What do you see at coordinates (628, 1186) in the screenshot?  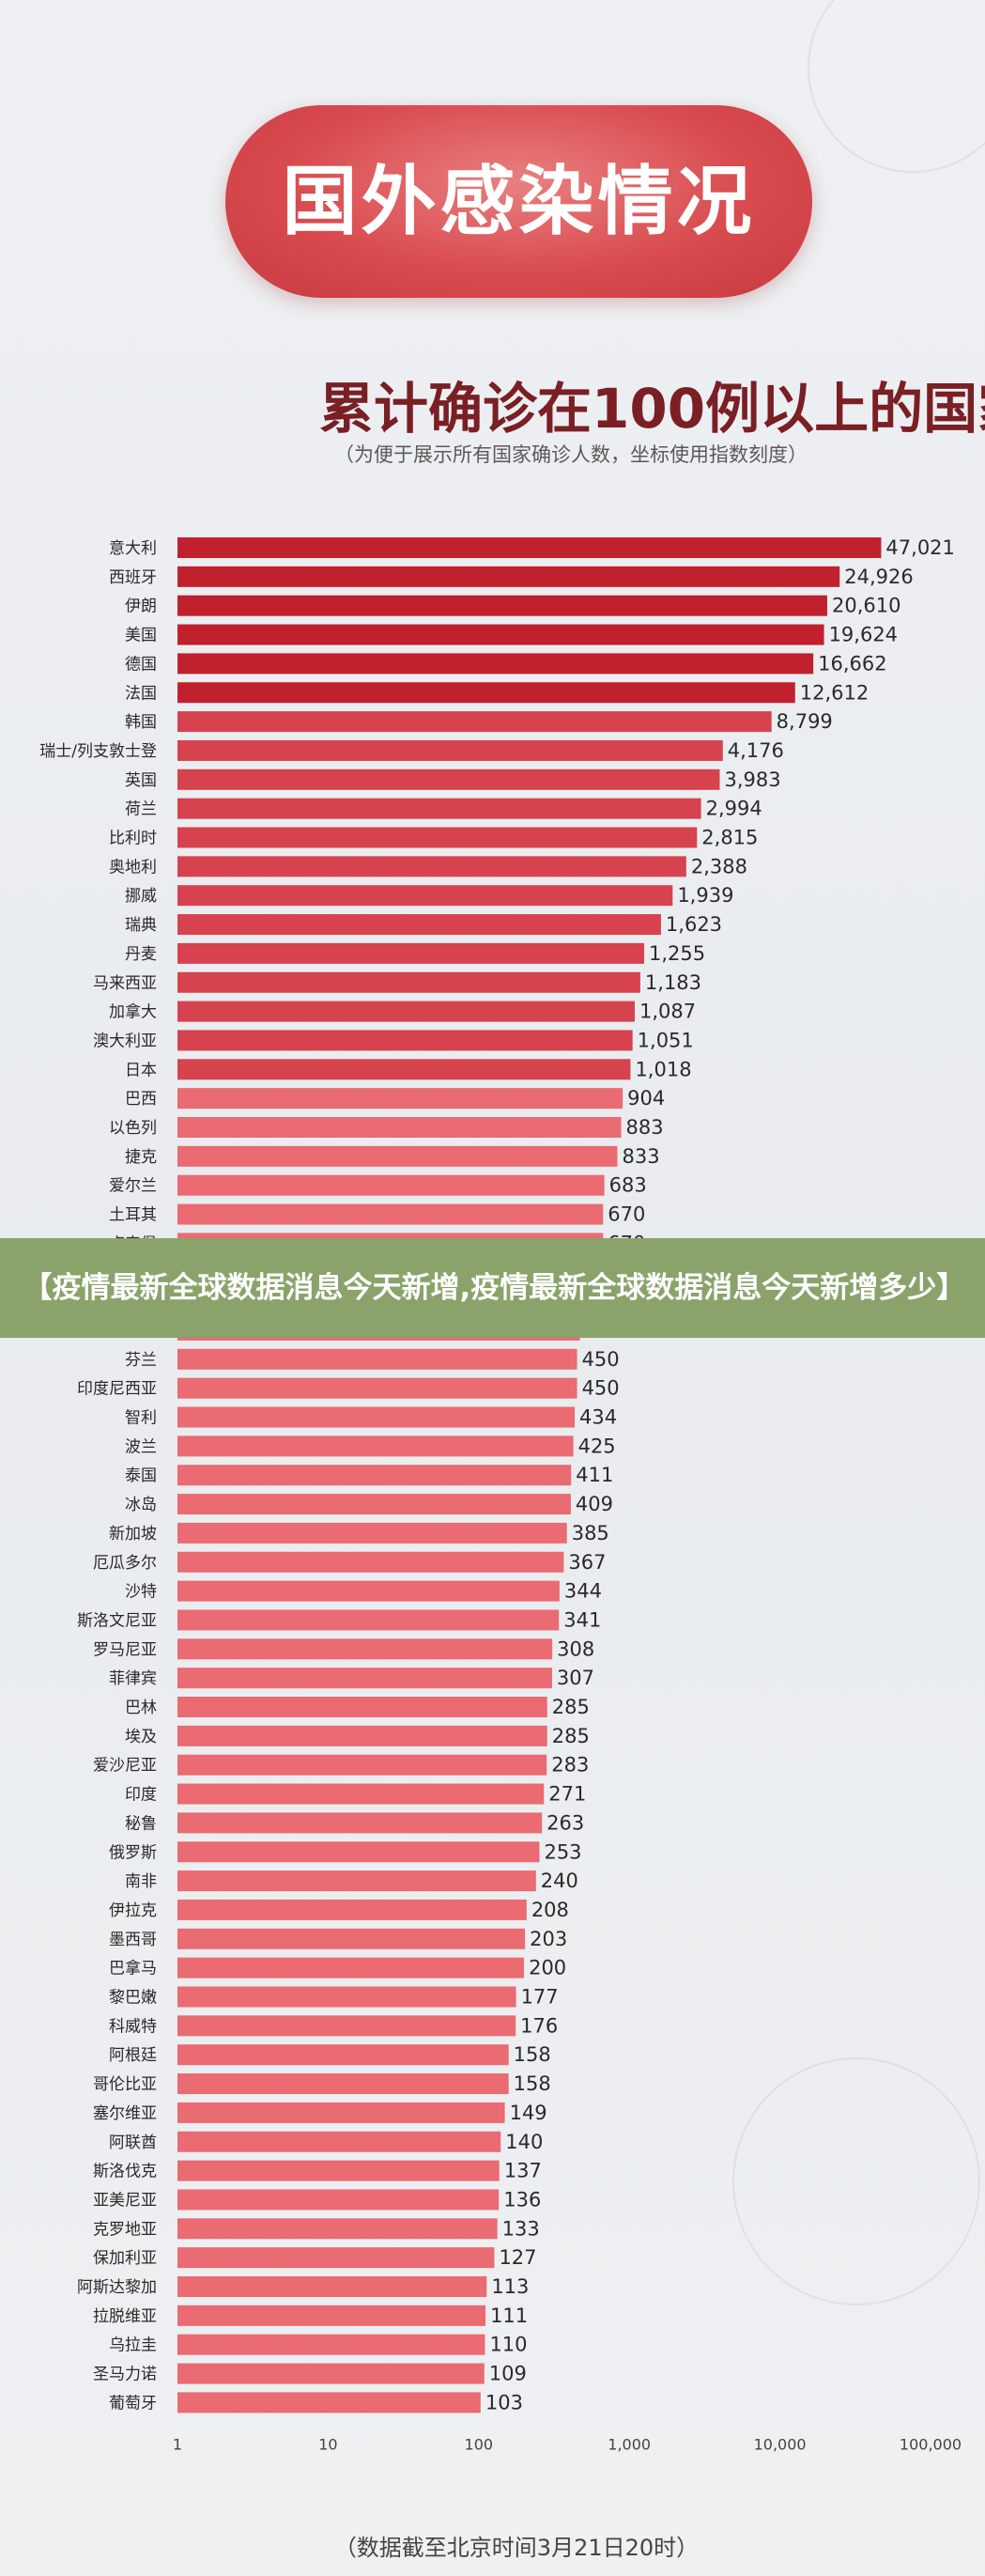 I see `value-label: 683` at bounding box center [628, 1186].